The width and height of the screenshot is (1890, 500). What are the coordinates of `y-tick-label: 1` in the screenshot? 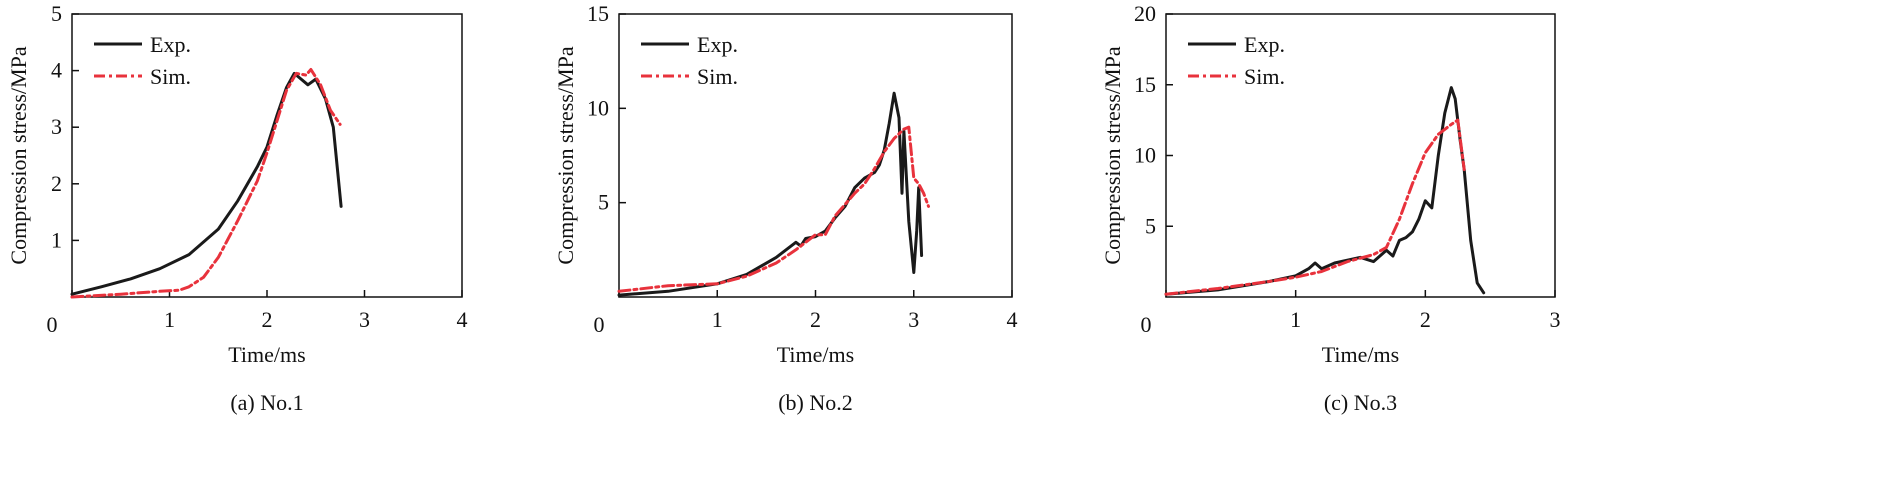 It's located at (56, 239).